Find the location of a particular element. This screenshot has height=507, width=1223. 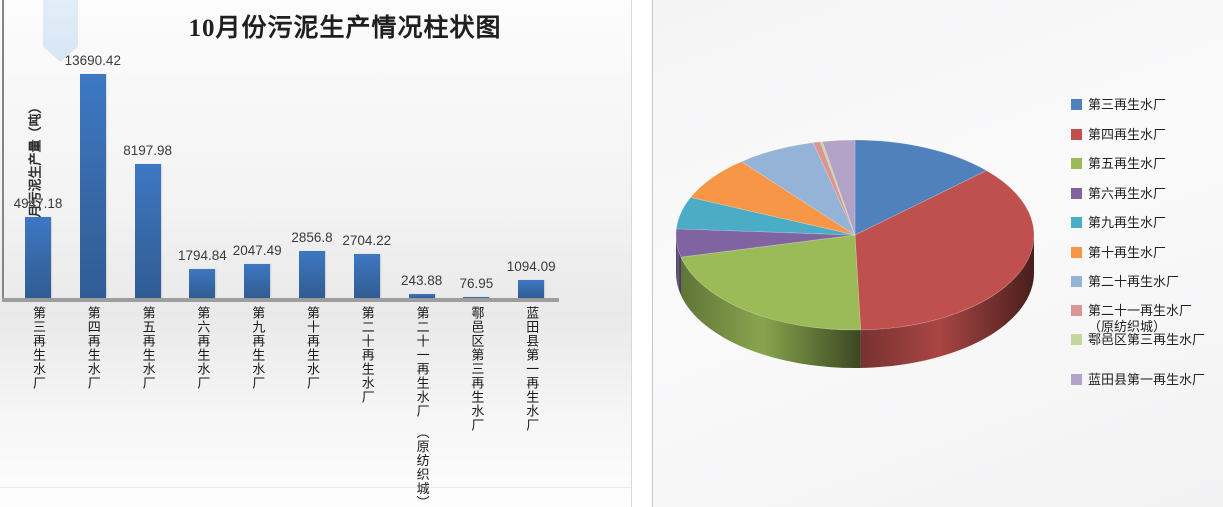

legend-label: 第五再生水厂 is located at coordinates (1127, 163).